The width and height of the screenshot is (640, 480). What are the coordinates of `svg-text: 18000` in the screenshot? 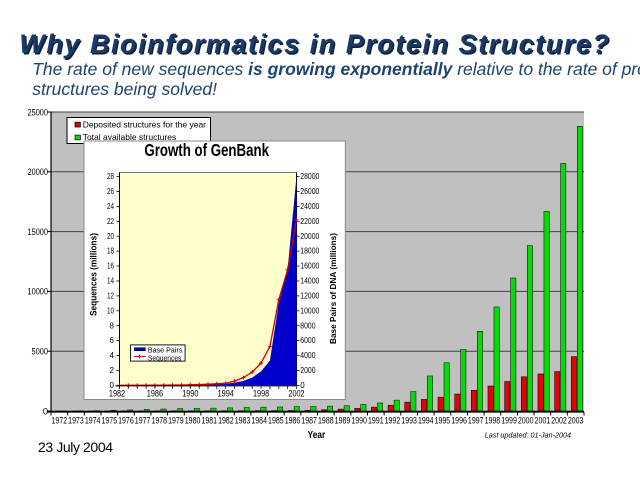 It's located at (309, 251).